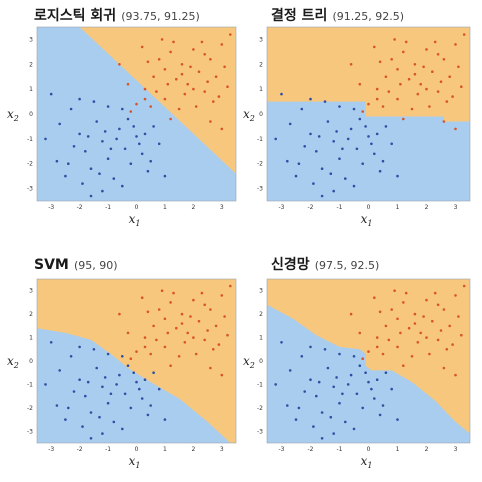 The image size is (482, 482). Describe the element at coordinates (51, 207) in the screenshot. I see `x-tick-label: -3` at that location.